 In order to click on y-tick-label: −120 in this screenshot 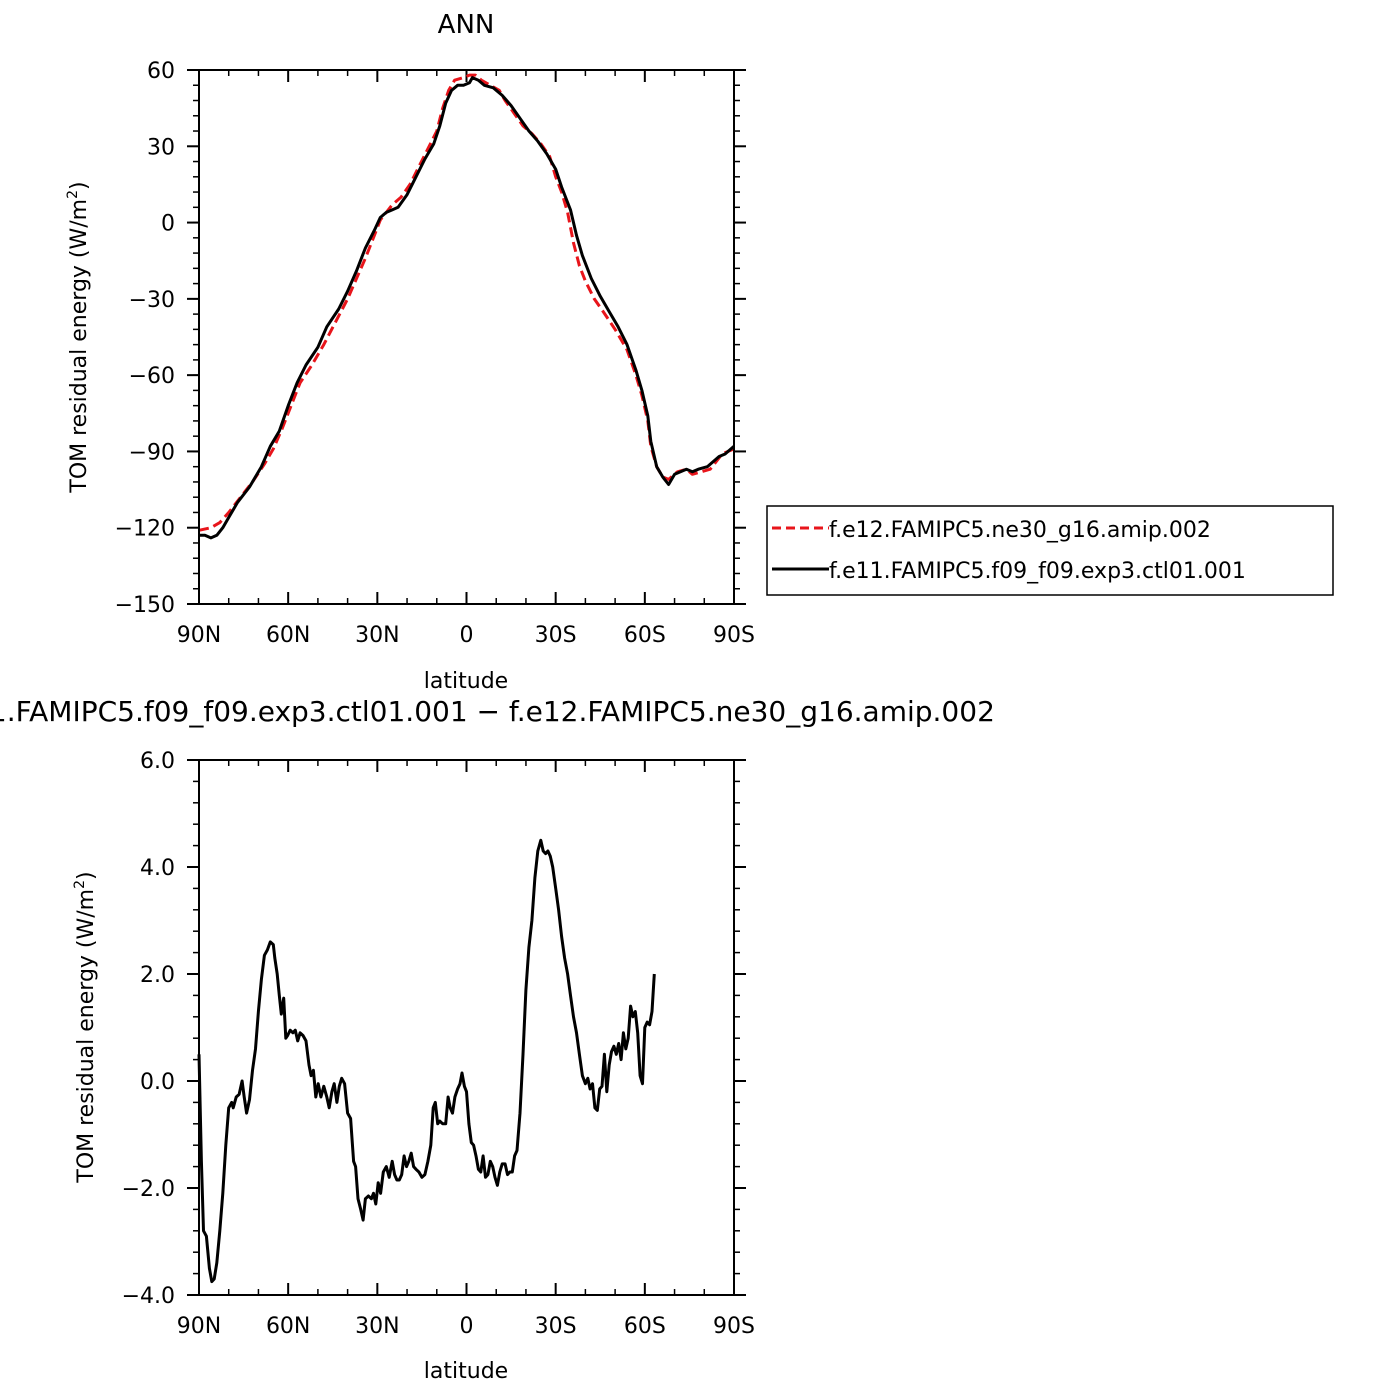, I will do `click(145, 529)`.